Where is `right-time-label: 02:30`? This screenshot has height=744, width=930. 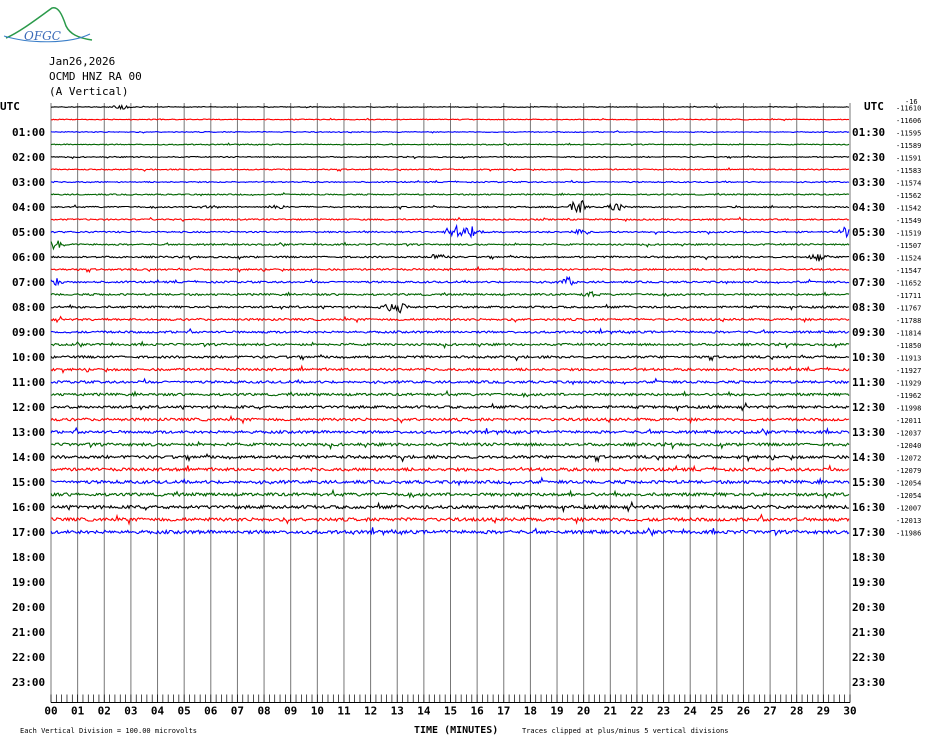 right-time-label: 02:30 is located at coordinates (868, 157).